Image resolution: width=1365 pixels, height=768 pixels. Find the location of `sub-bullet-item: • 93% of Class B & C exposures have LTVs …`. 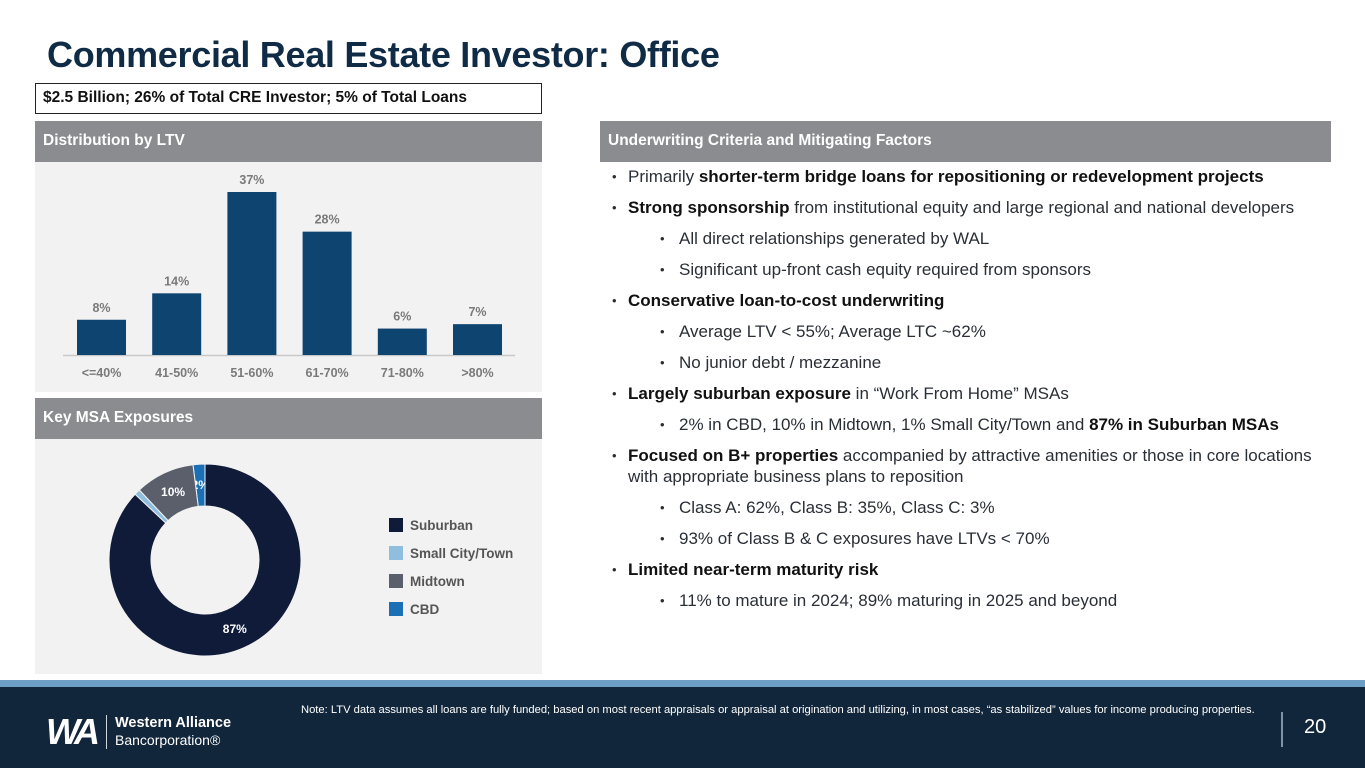

sub-bullet-item: • 93% of Class B & C exposures have LTVs … is located at coordinates (967, 538).